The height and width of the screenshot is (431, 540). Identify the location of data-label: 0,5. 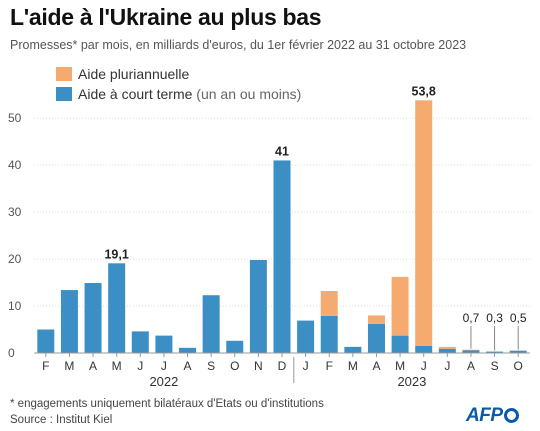
(518, 318).